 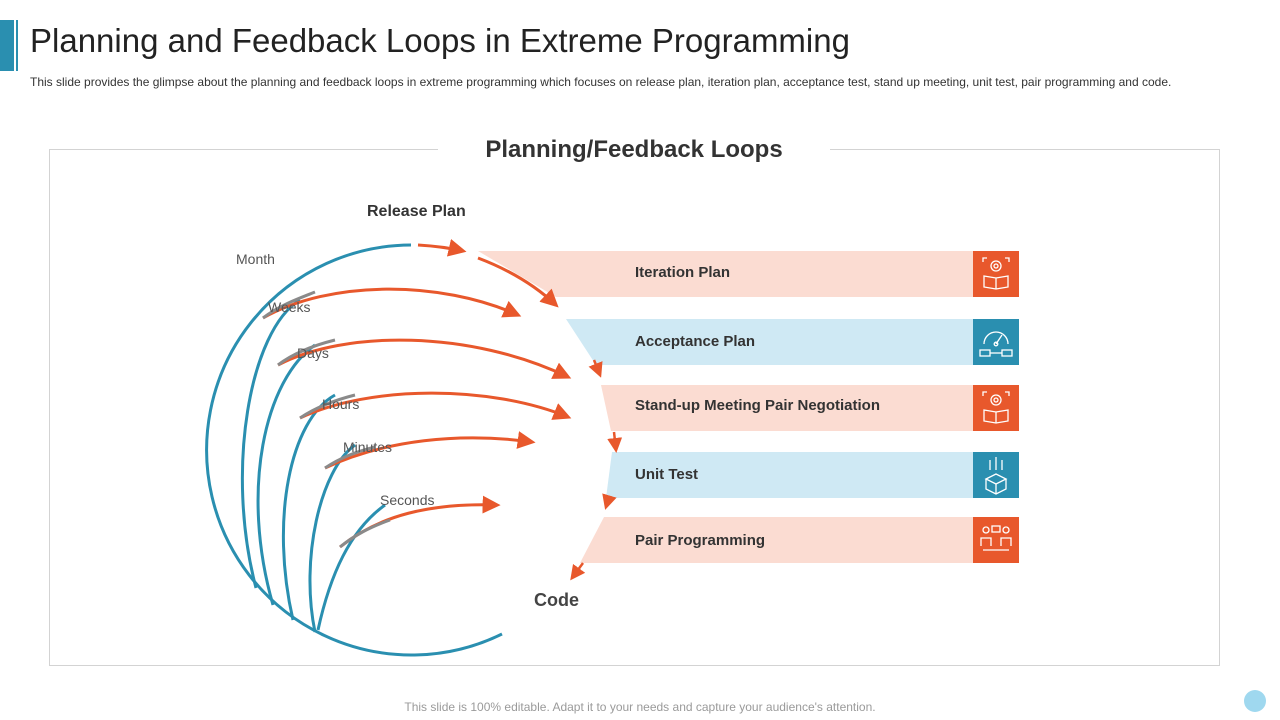 I want to click on loop-gray-seconds, so click(x=365, y=533).